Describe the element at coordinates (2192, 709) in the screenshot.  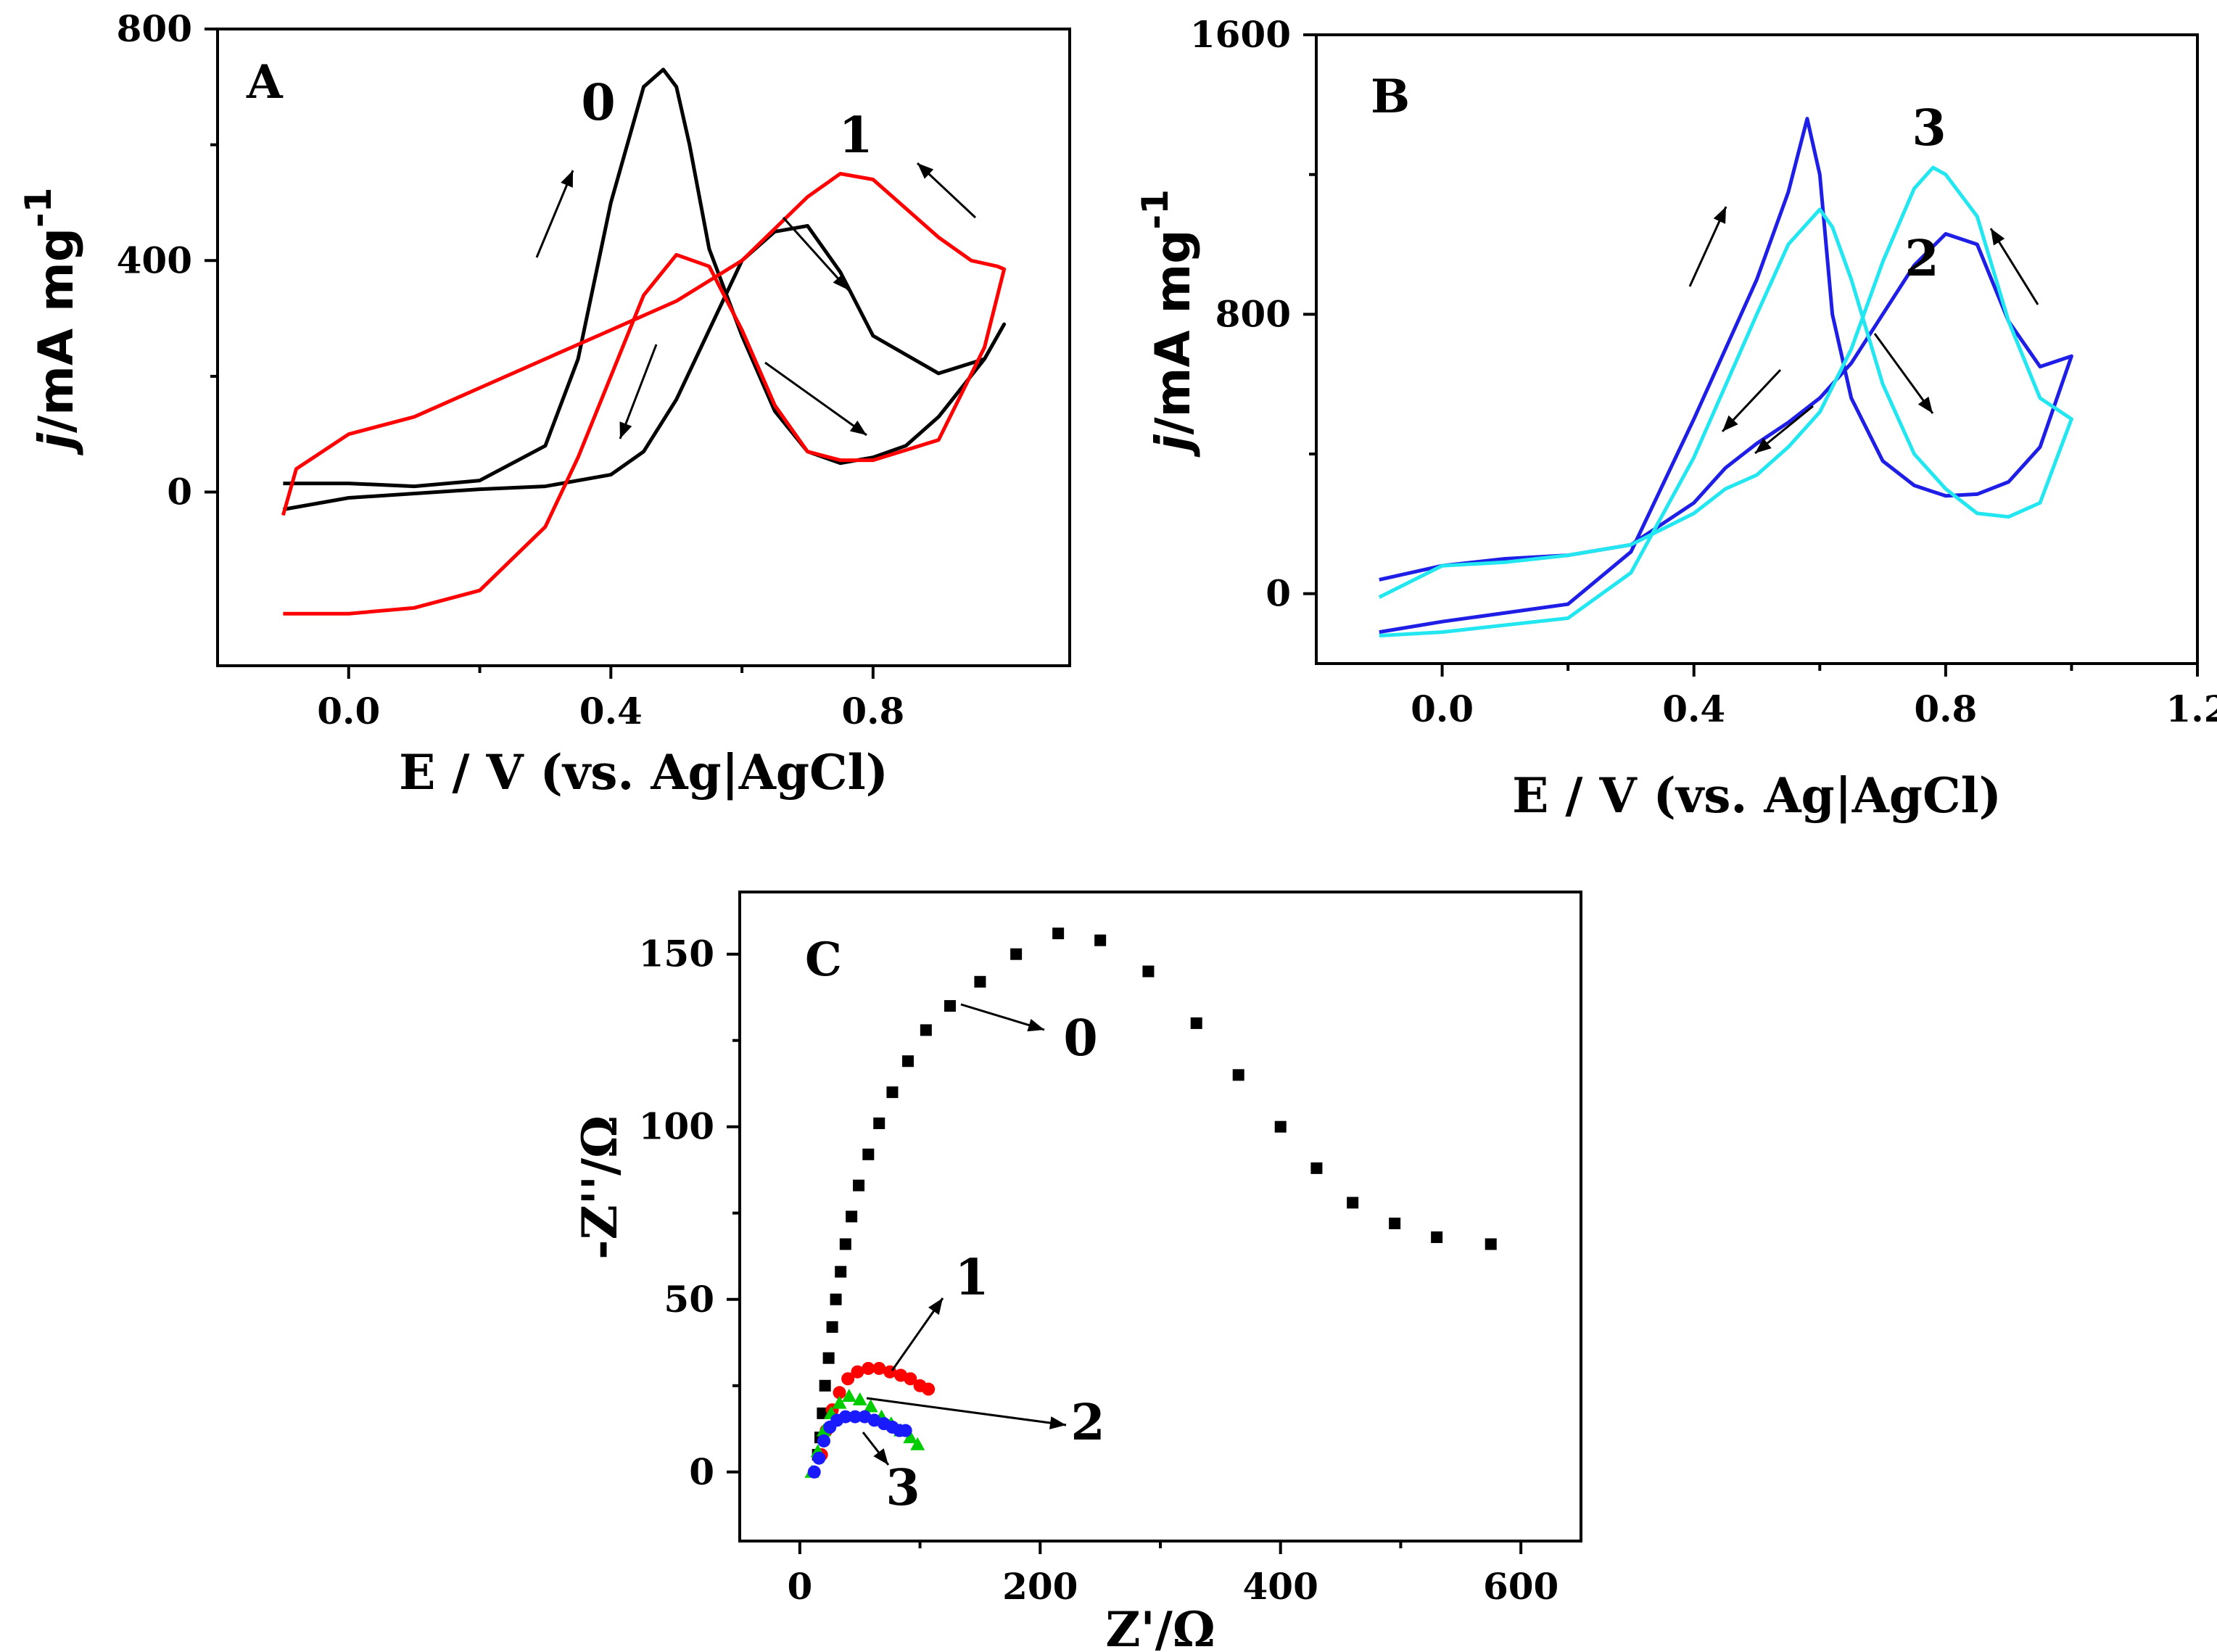
I see `x-tick-label: 1.2` at that location.